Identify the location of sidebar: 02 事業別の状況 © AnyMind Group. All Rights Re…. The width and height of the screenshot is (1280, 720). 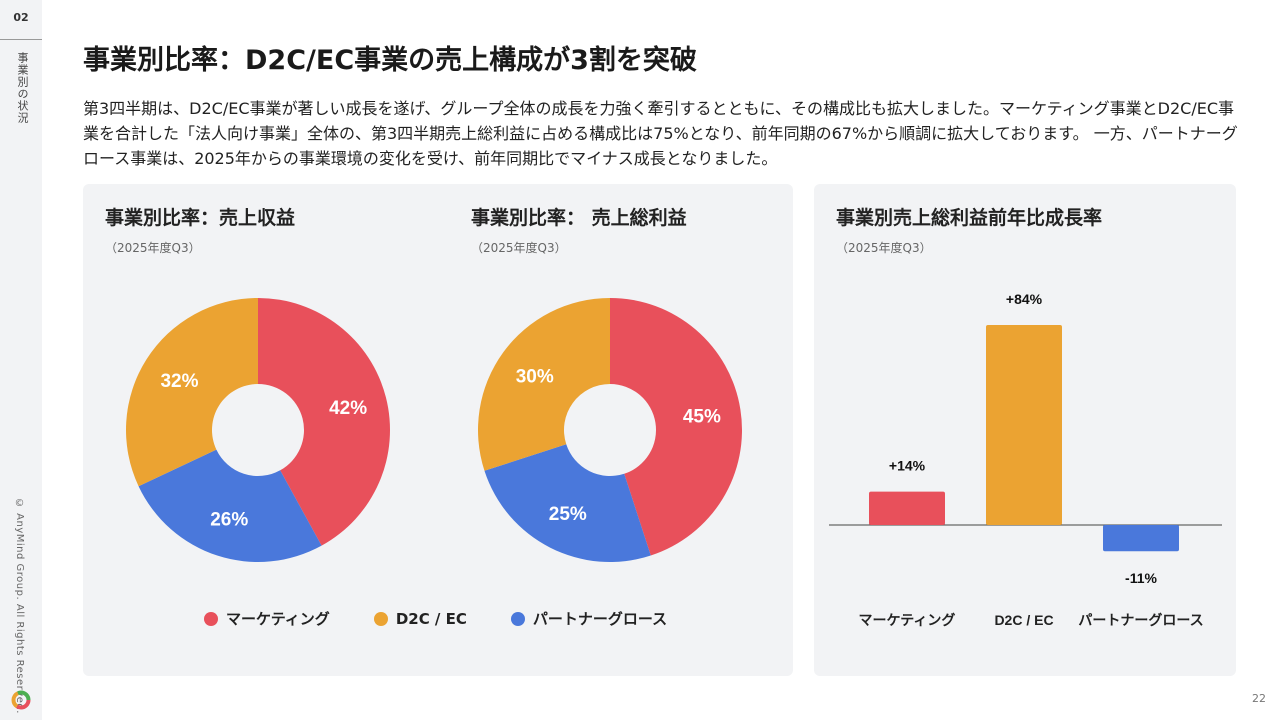
(21, 360).